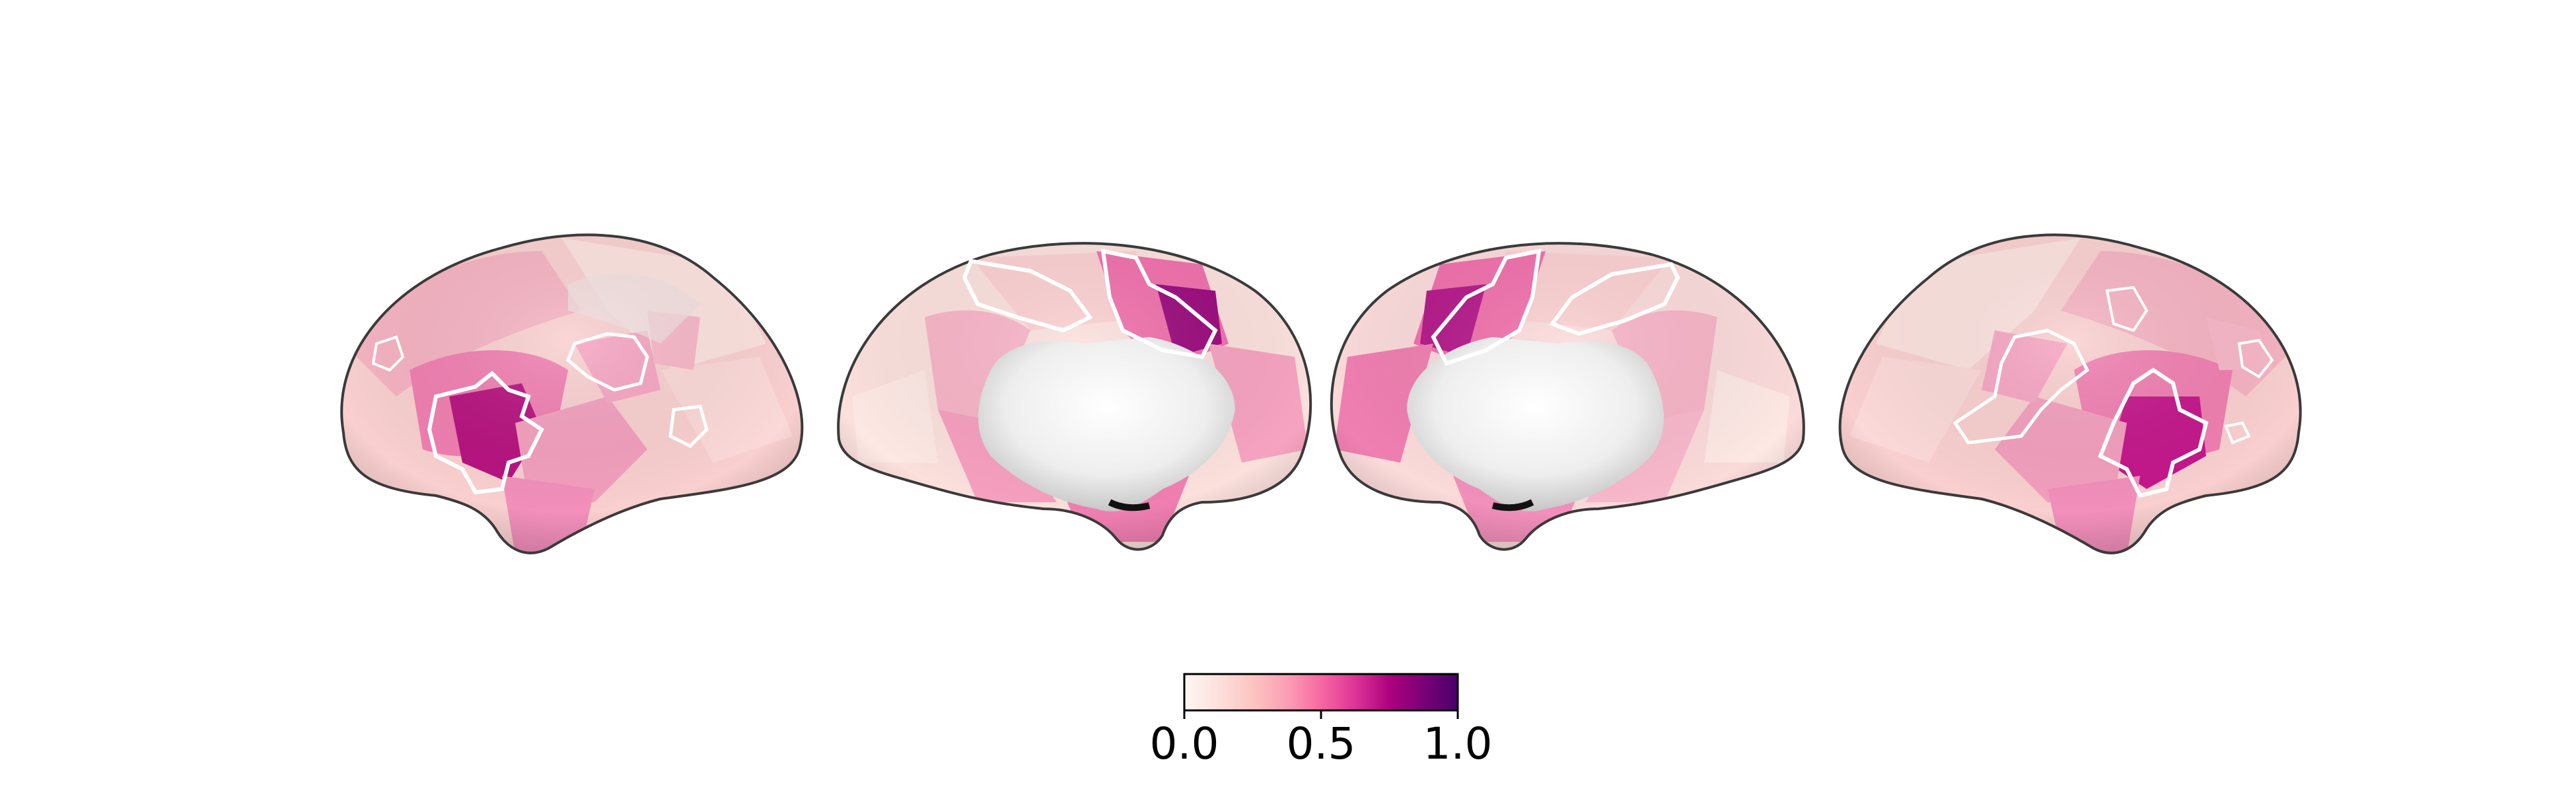 This screenshot has width=2576, height=793. I want to click on colorbar-gradient, so click(1321, 693).